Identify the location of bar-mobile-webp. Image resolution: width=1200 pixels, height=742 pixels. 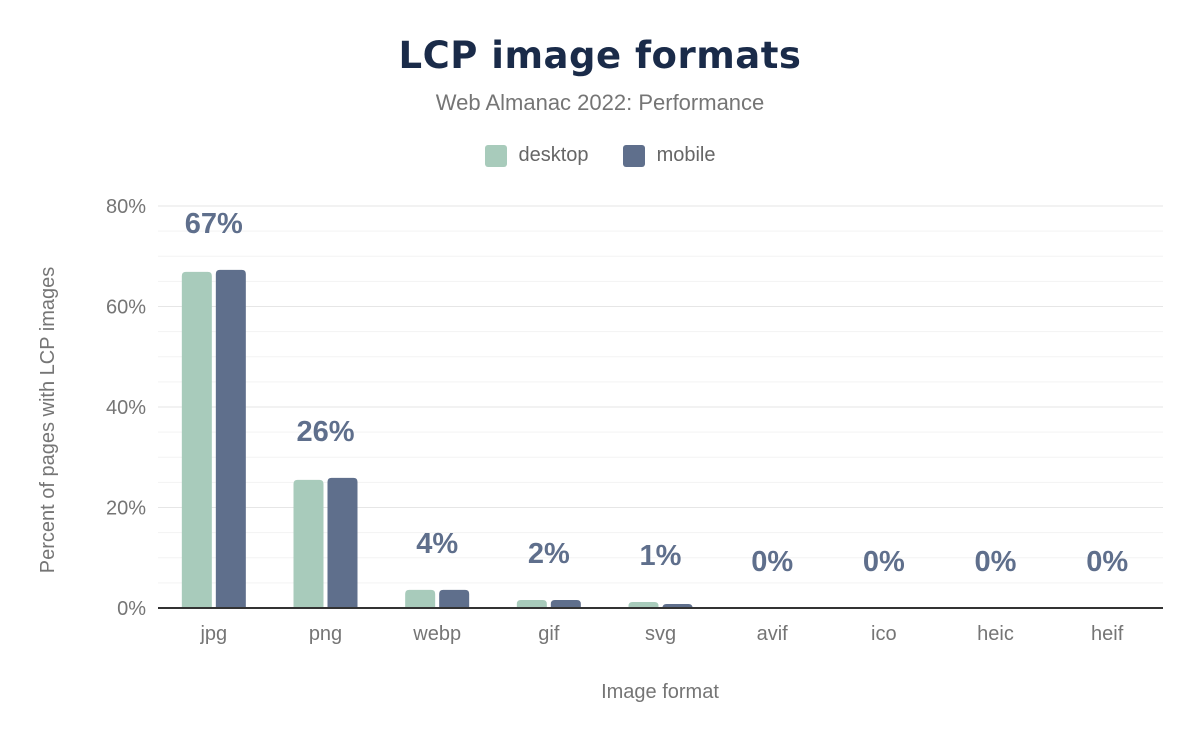
(454, 598).